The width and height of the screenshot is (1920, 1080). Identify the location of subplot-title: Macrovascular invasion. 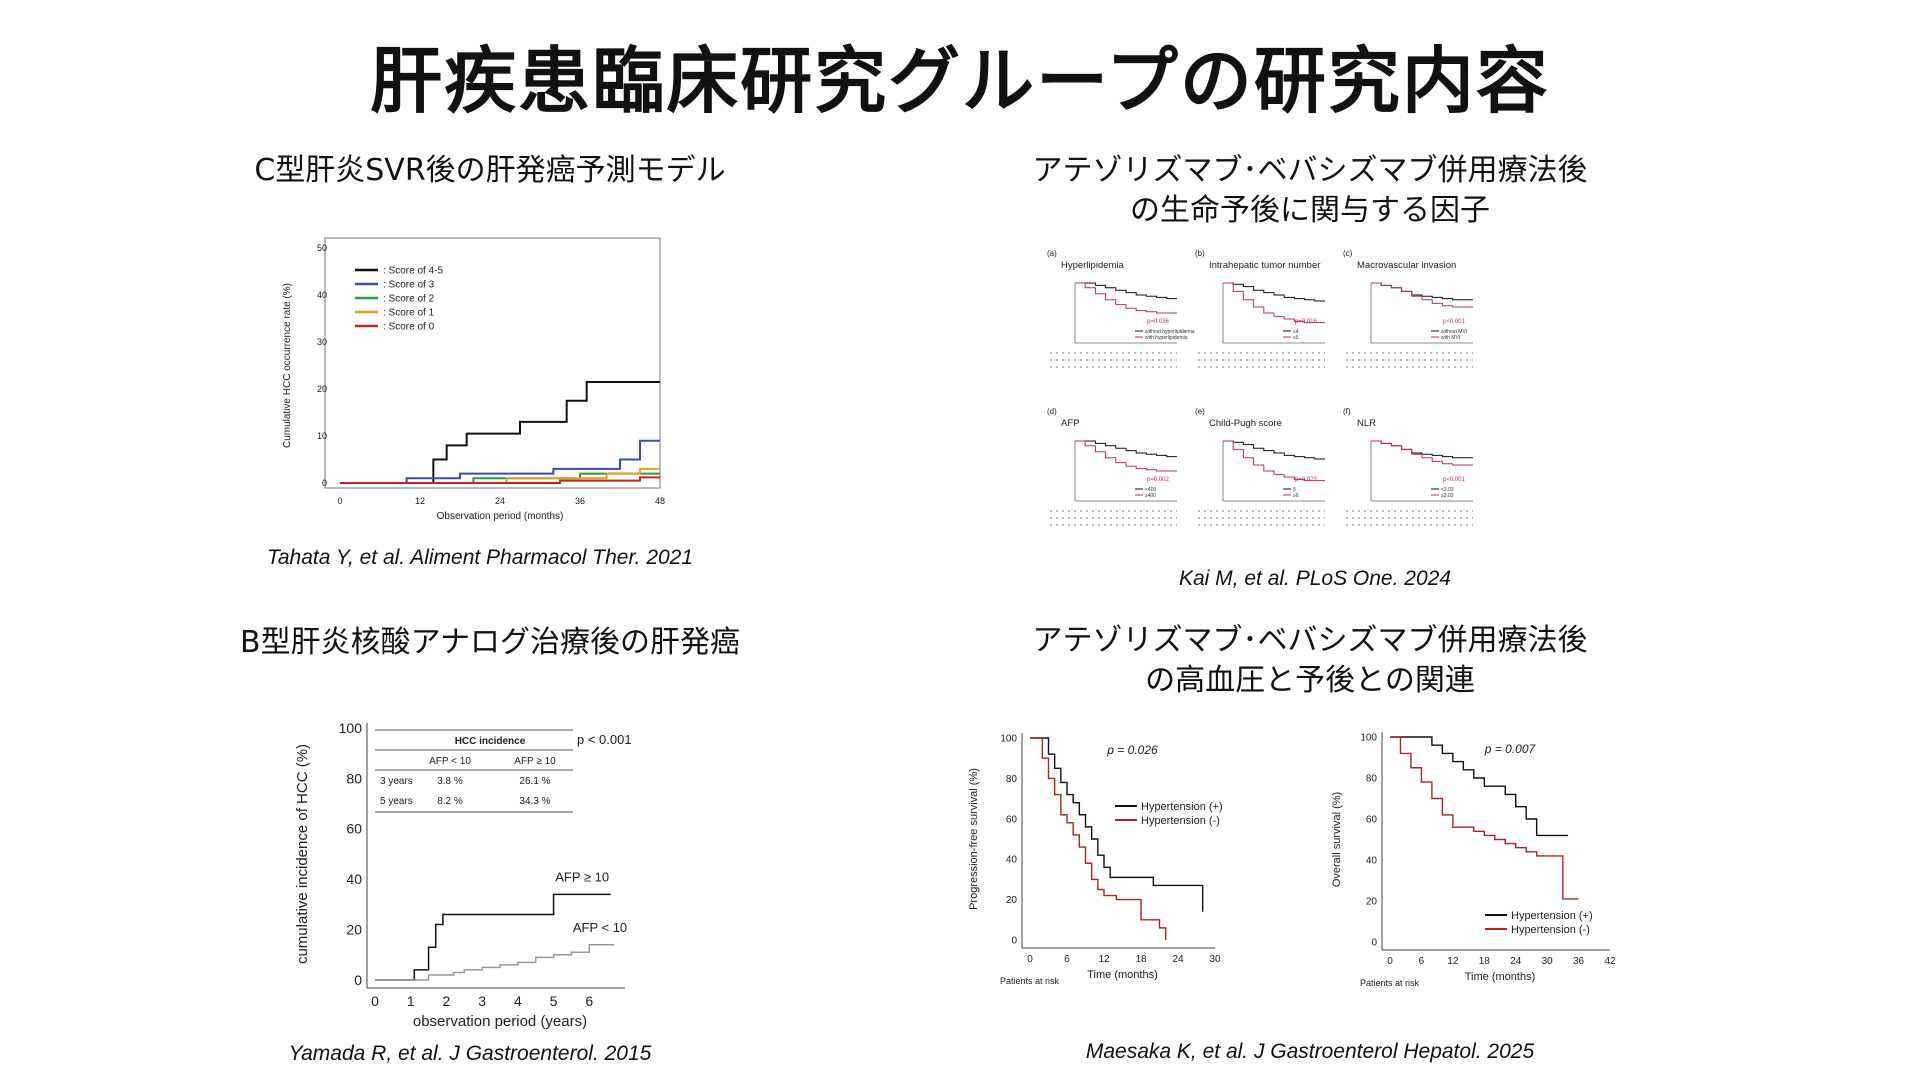
(1406, 265).